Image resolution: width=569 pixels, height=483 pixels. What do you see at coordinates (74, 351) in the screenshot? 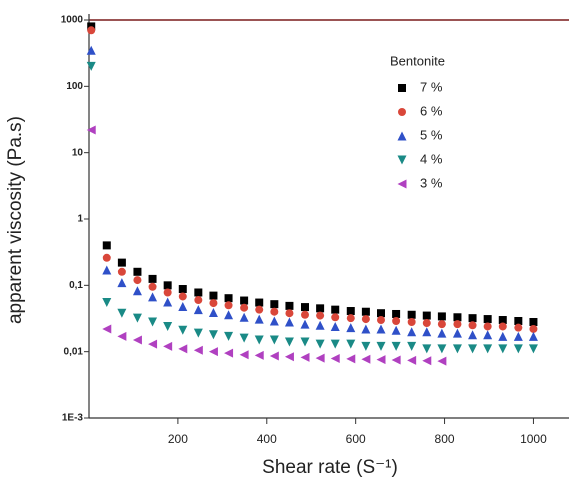
I see `y-tick-label: 0,01` at bounding box center [74, 351].